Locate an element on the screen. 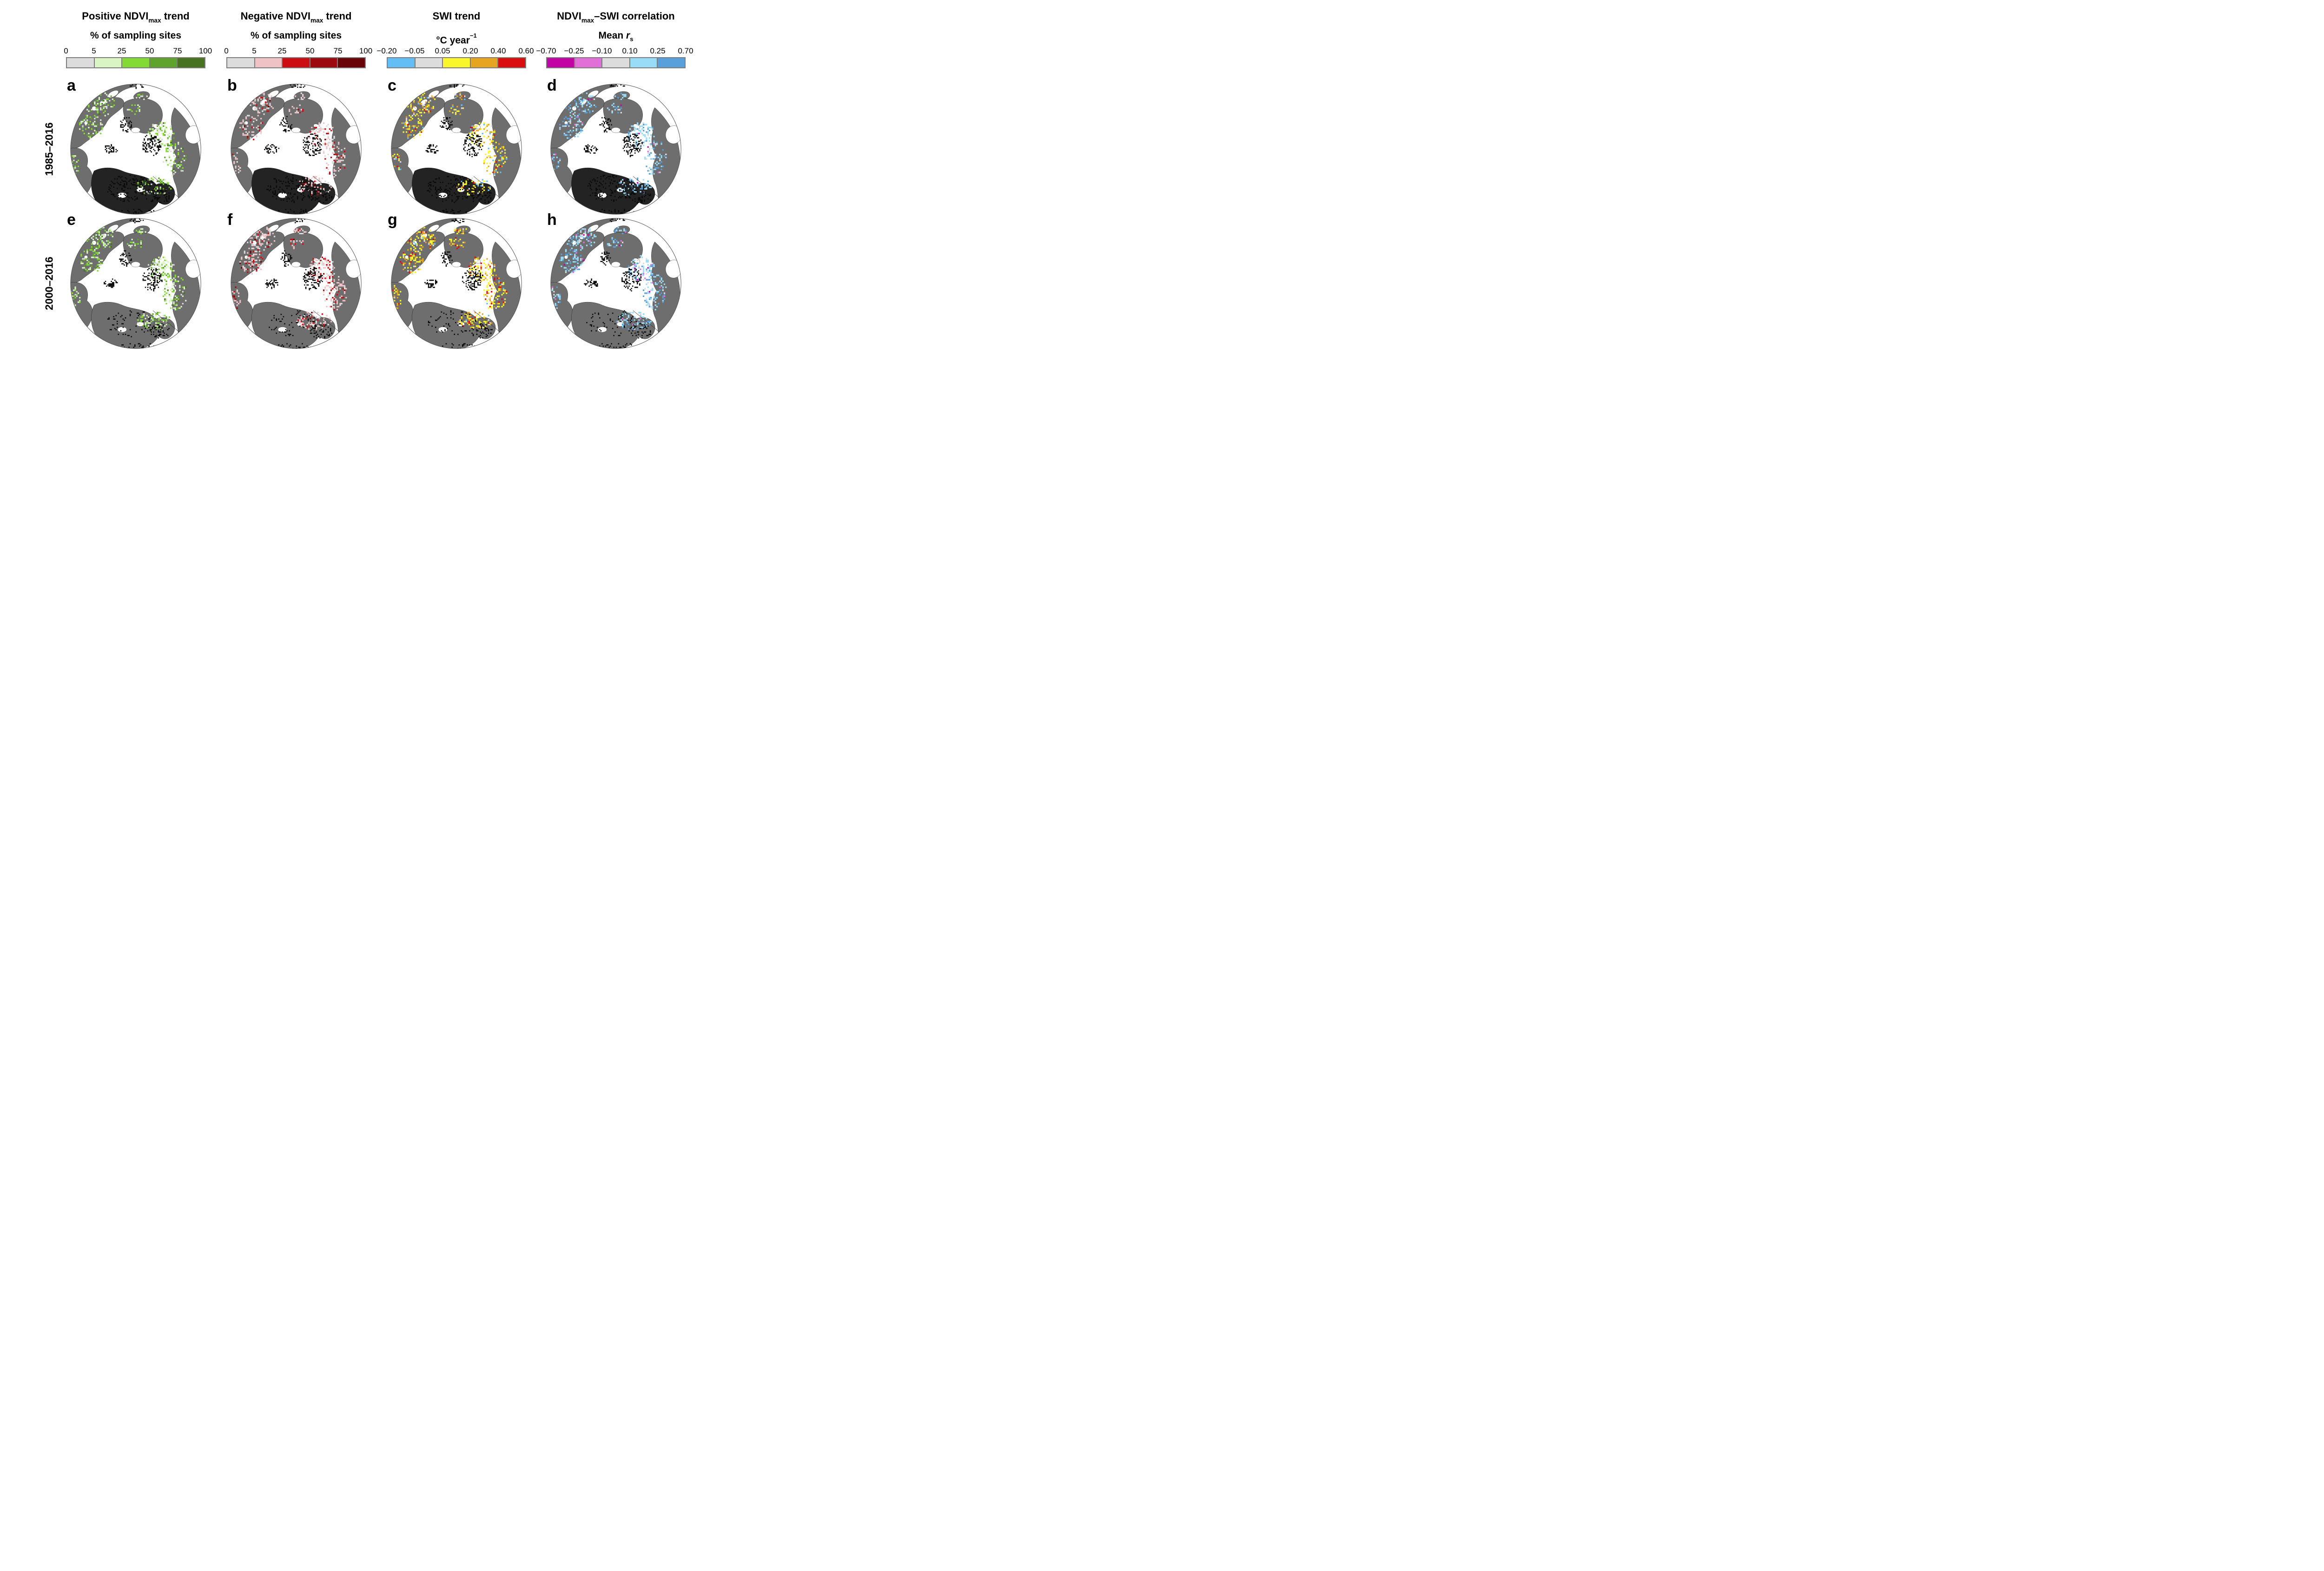 The width and height of the screenshot is (2324, 1571). text-segment: s is located at coordinates (632, 39).